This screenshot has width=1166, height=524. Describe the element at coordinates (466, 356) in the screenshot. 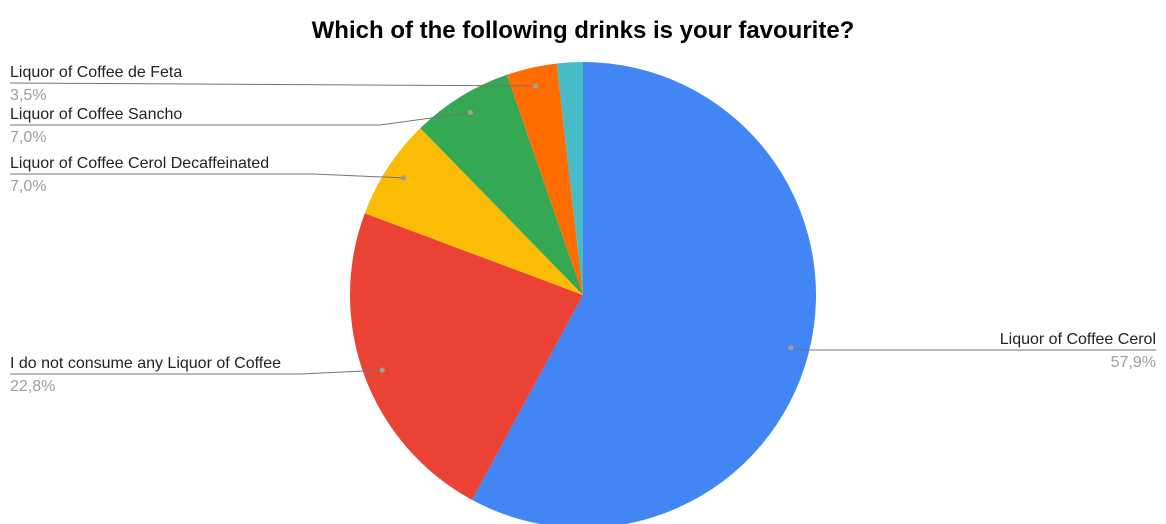

I see `pie-slice-i-do-not-consume-any-liquor-of-coffee` at that location.